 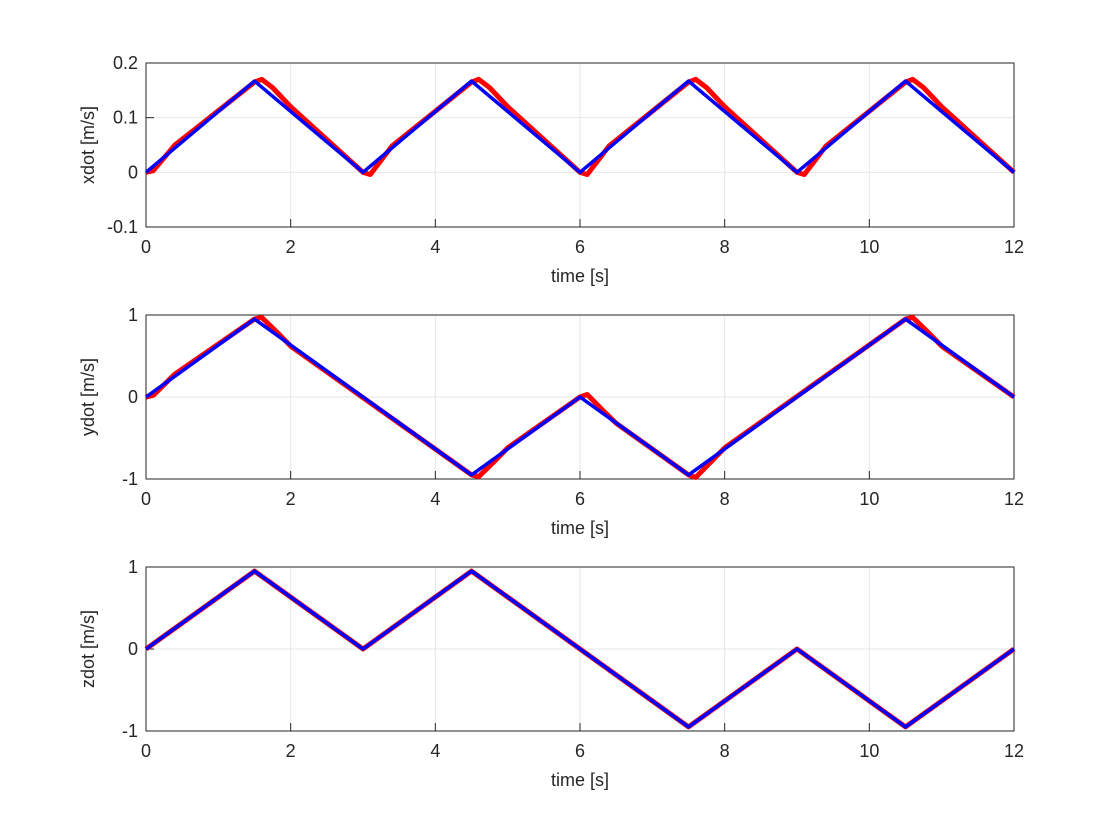 What do you see at coordinates (125, 118) in the screenshot?
I see `y-tick-label: 0.1` at bounding box center [125, 118].